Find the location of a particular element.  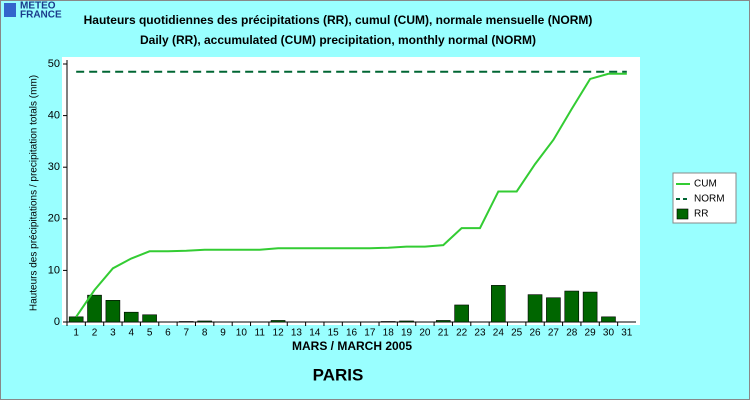

x-tick-label: 12 is located at coordinates (279, 333).